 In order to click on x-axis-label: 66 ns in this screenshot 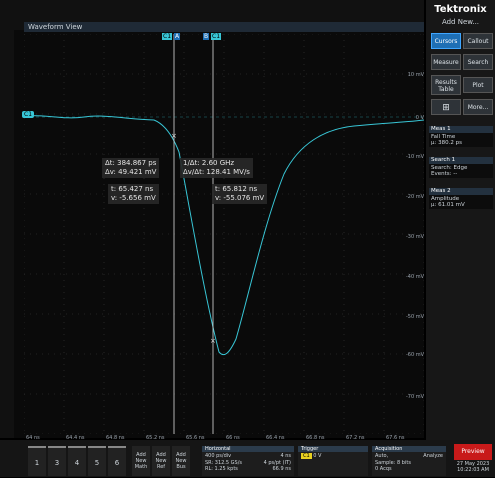, I will do `click(233, 438)`.